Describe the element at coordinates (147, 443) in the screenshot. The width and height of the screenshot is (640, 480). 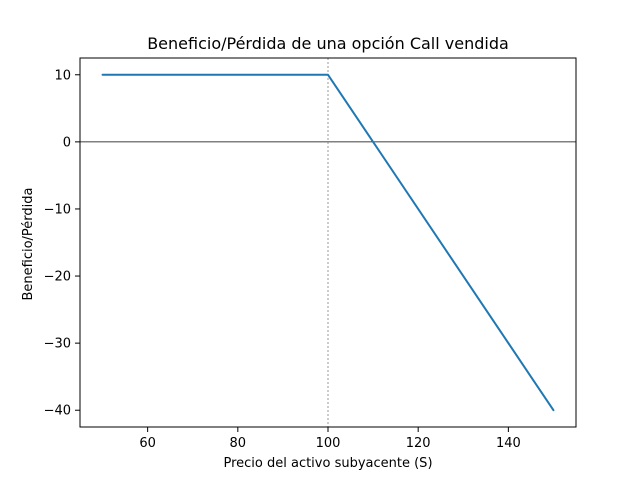
I see `x-tick-label: 60` at that location.